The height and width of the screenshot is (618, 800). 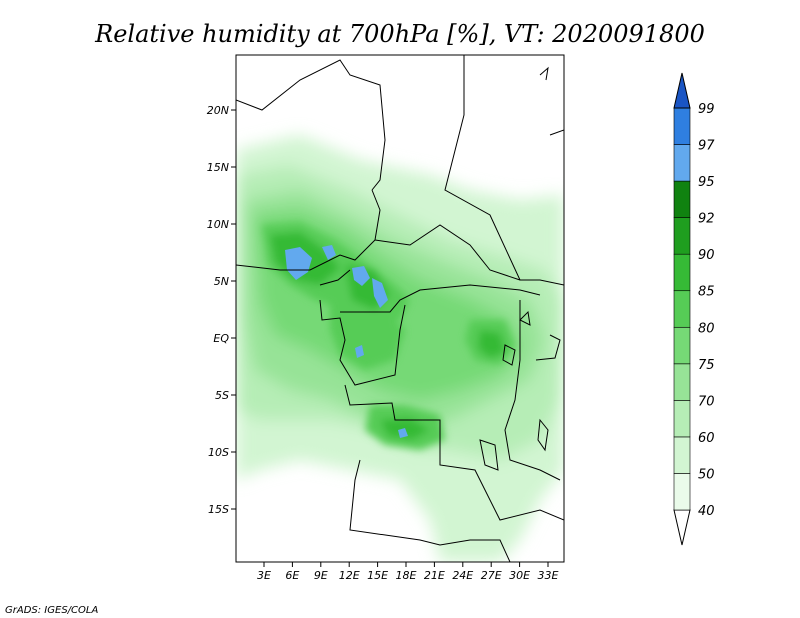 What do you see at coordinates (218, 167) in the screenshot?
I see `lat-tick-label: 15N` at bounding box center [218, 167].